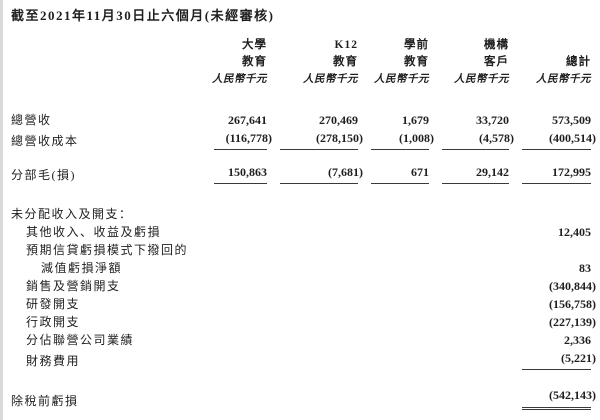  I want to click on row-label: 其他收入、收益及虧損, so click(94, 232).